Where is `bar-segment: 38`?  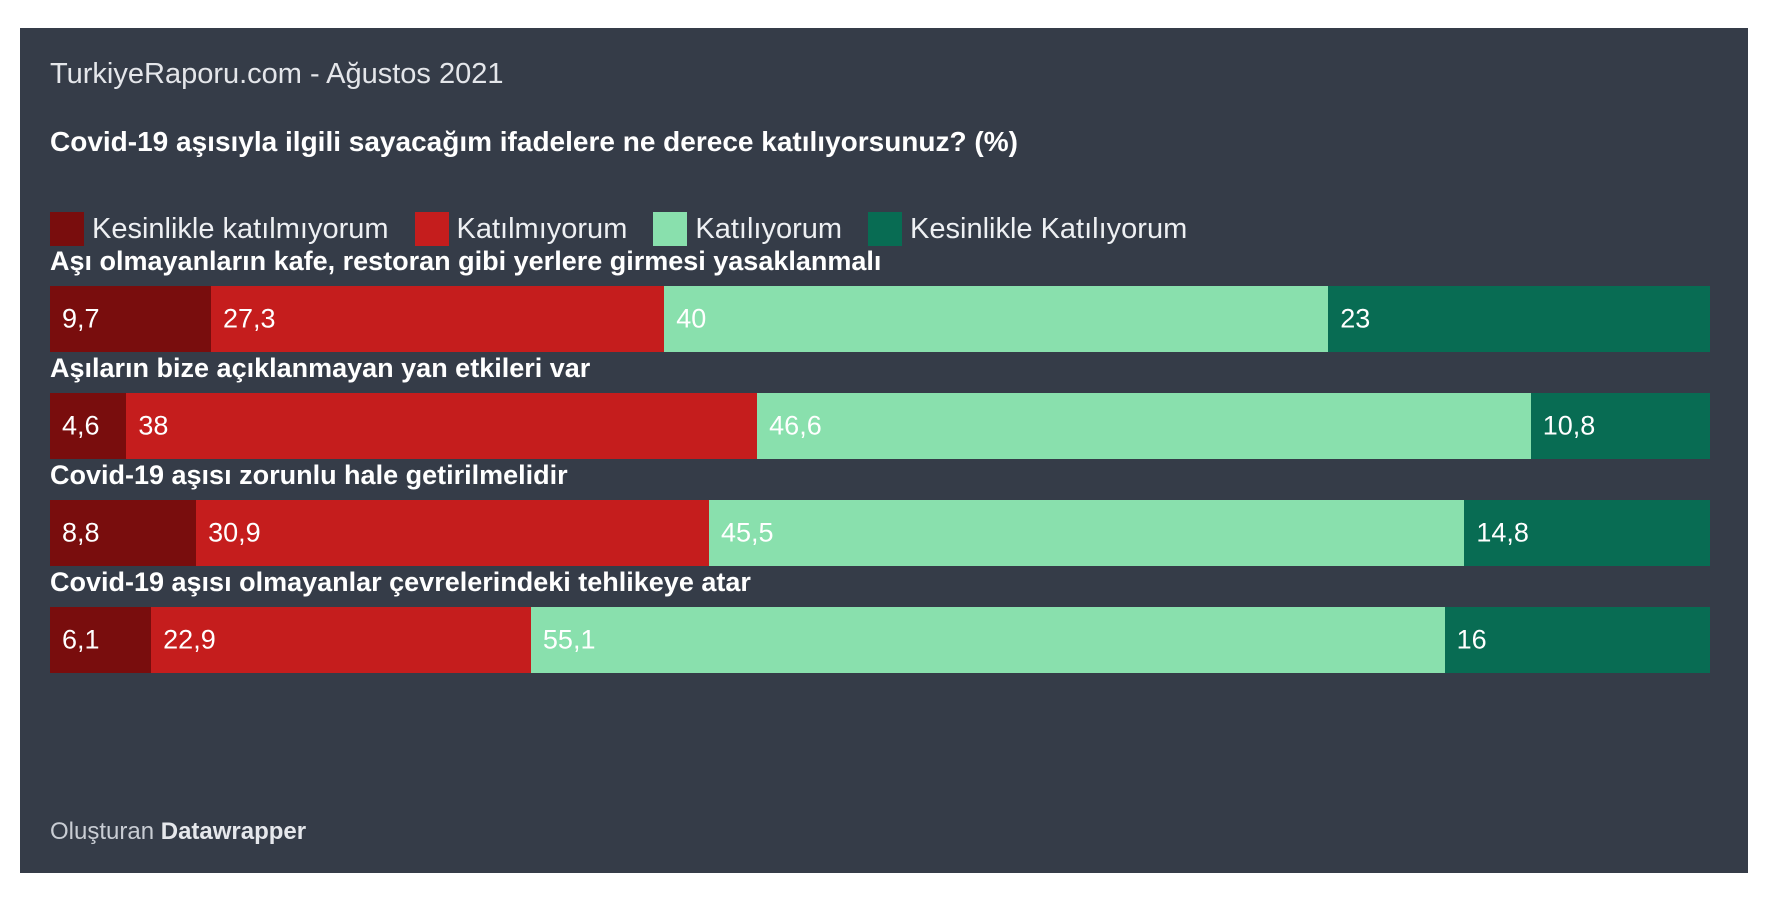 bar-segment: 38 is located at coordinates (442, 426).